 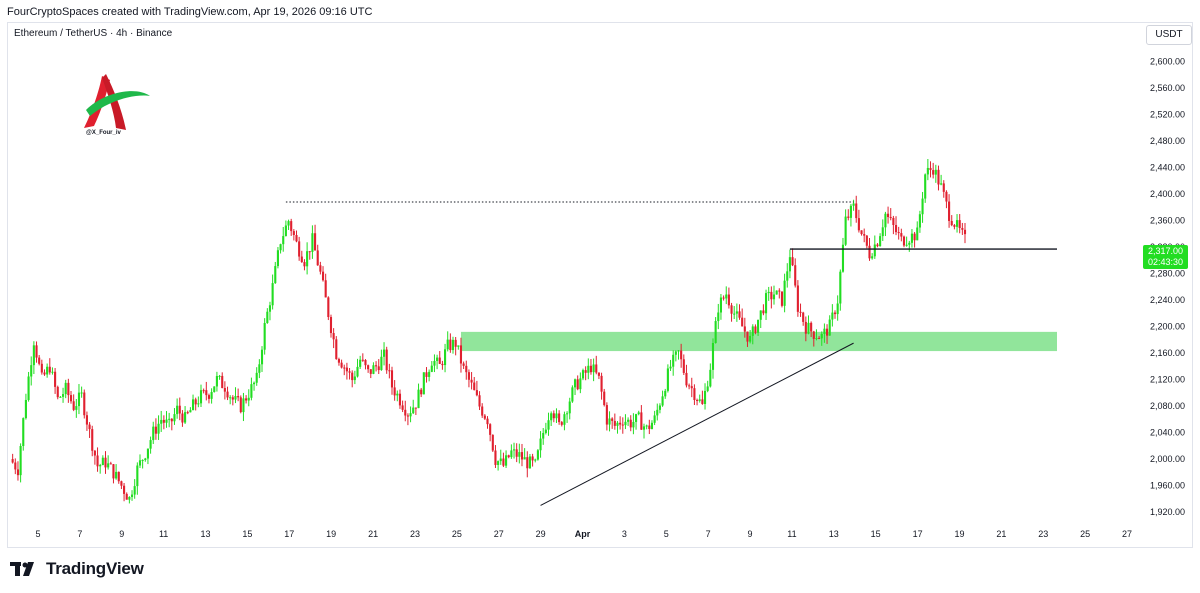 What do you see at coordinates (1167, 194) in the screenshot?
I see `y-tick-label: 2,400.00` at bounding box center [1167, 194].